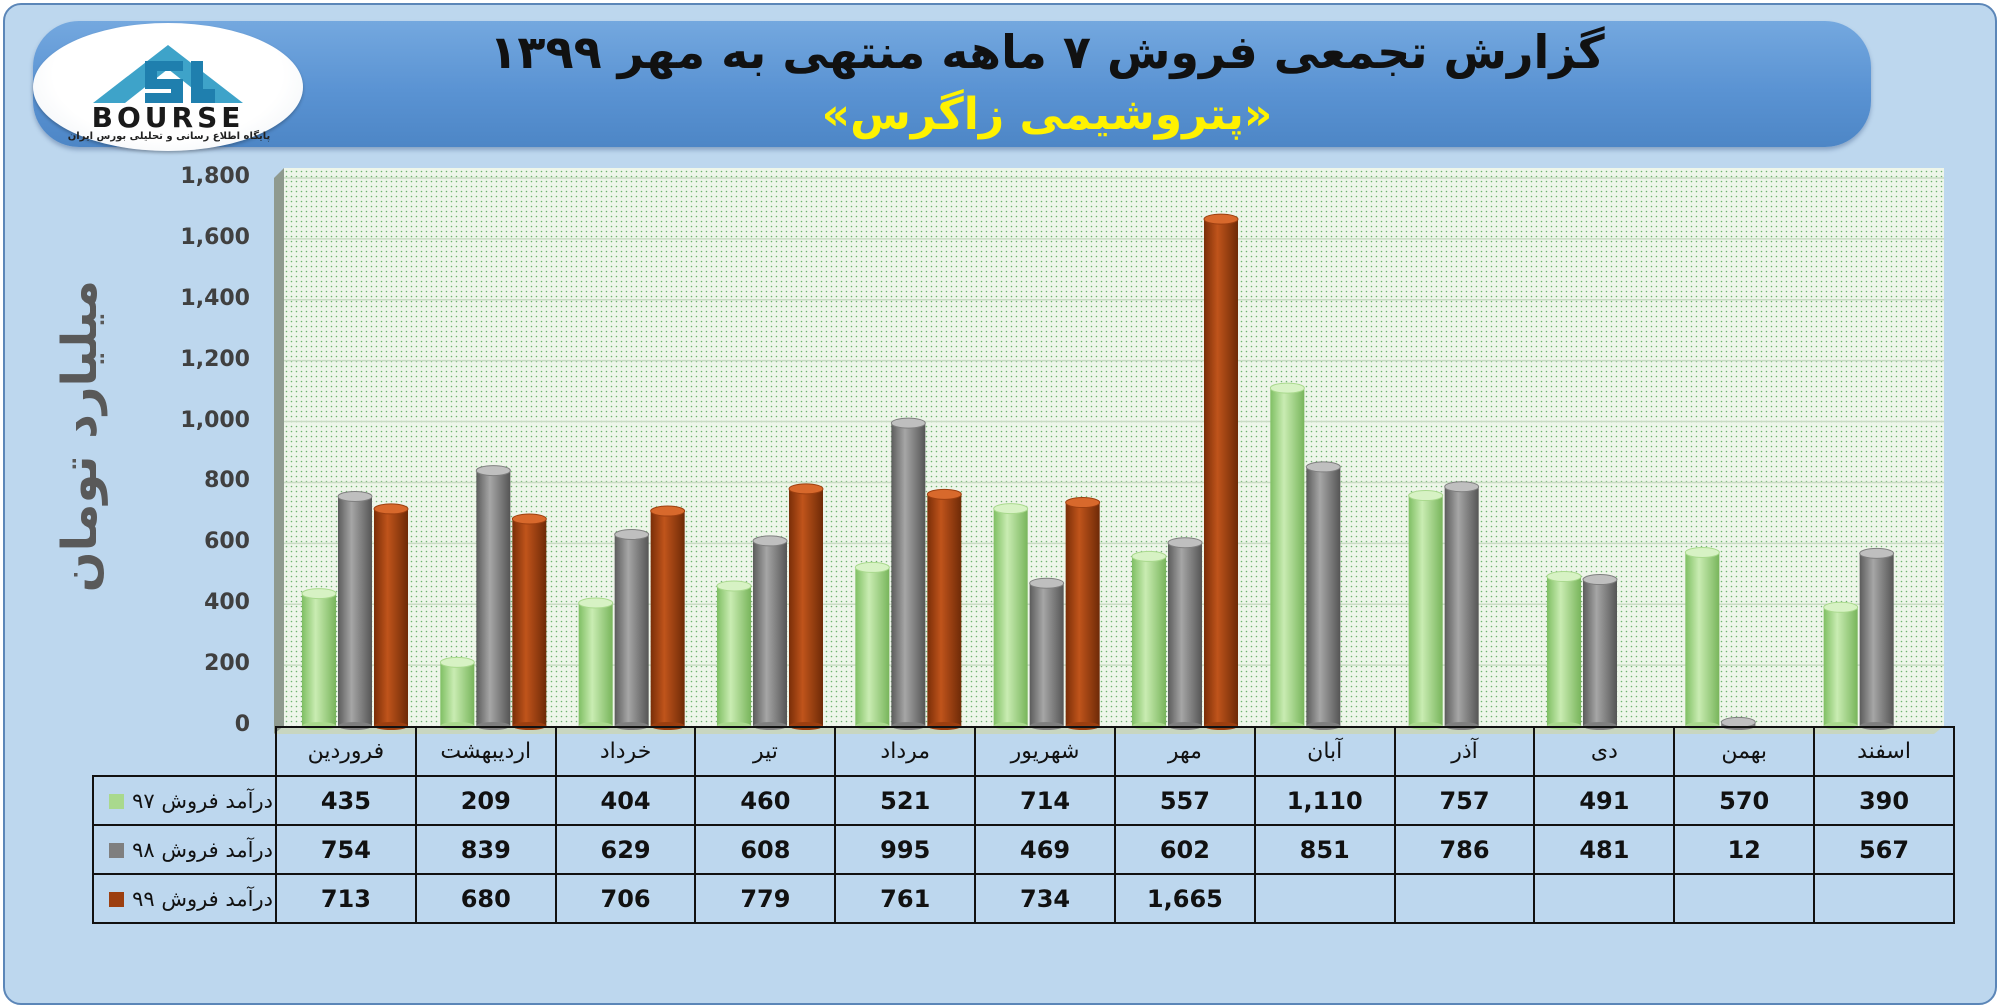  Describe the element at coordinates (227, 664) in the screenshot. I see `y-tick-label: 200` at that location.